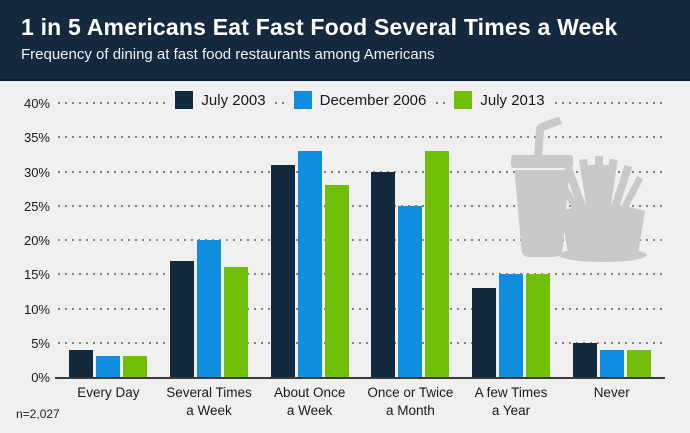  I want to click on legend-label: December 2006, so click(373, 100).